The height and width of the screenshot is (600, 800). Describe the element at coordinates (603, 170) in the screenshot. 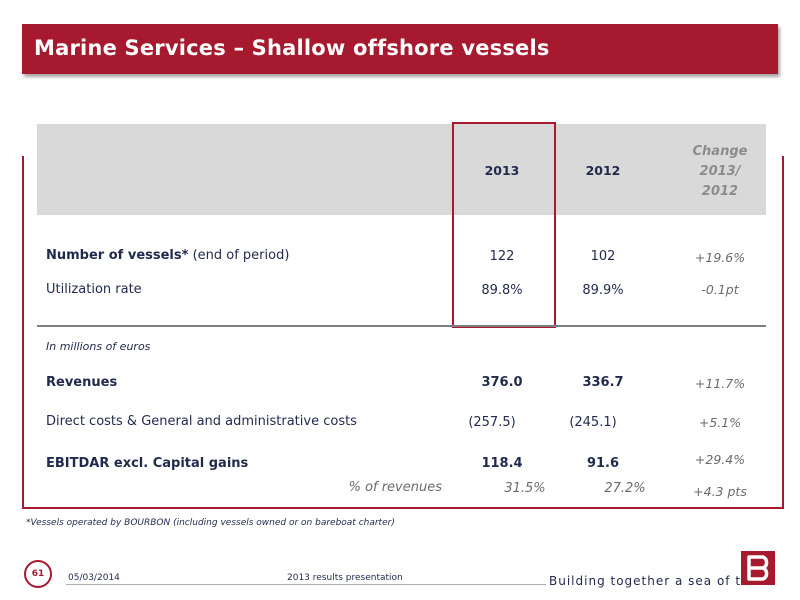

I see `column-header-2012: 2012` at that location.